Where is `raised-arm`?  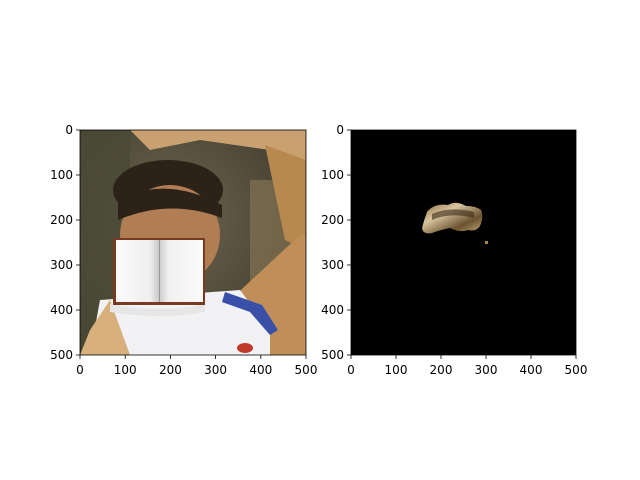
raised-arm is located at coordinates (218, 147).